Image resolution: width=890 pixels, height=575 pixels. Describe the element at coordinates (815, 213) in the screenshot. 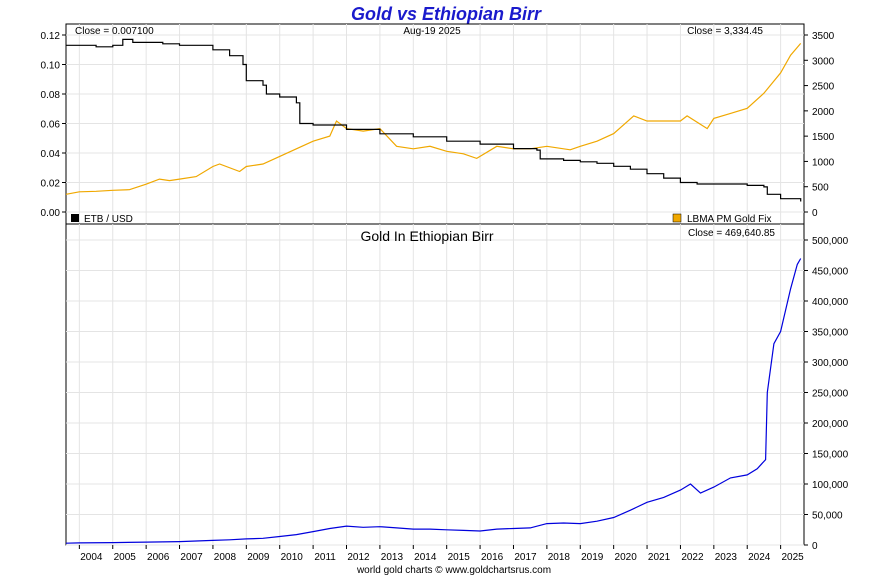

I see `right-tick-label: 0` at that location.